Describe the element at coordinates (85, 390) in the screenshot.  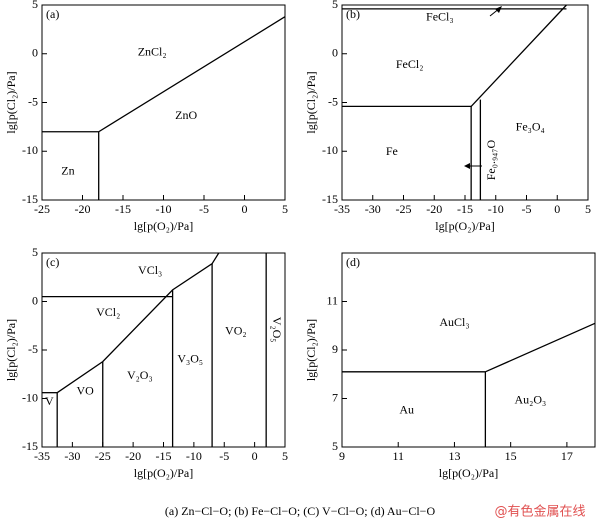
I see `region-label: VO` at that location.